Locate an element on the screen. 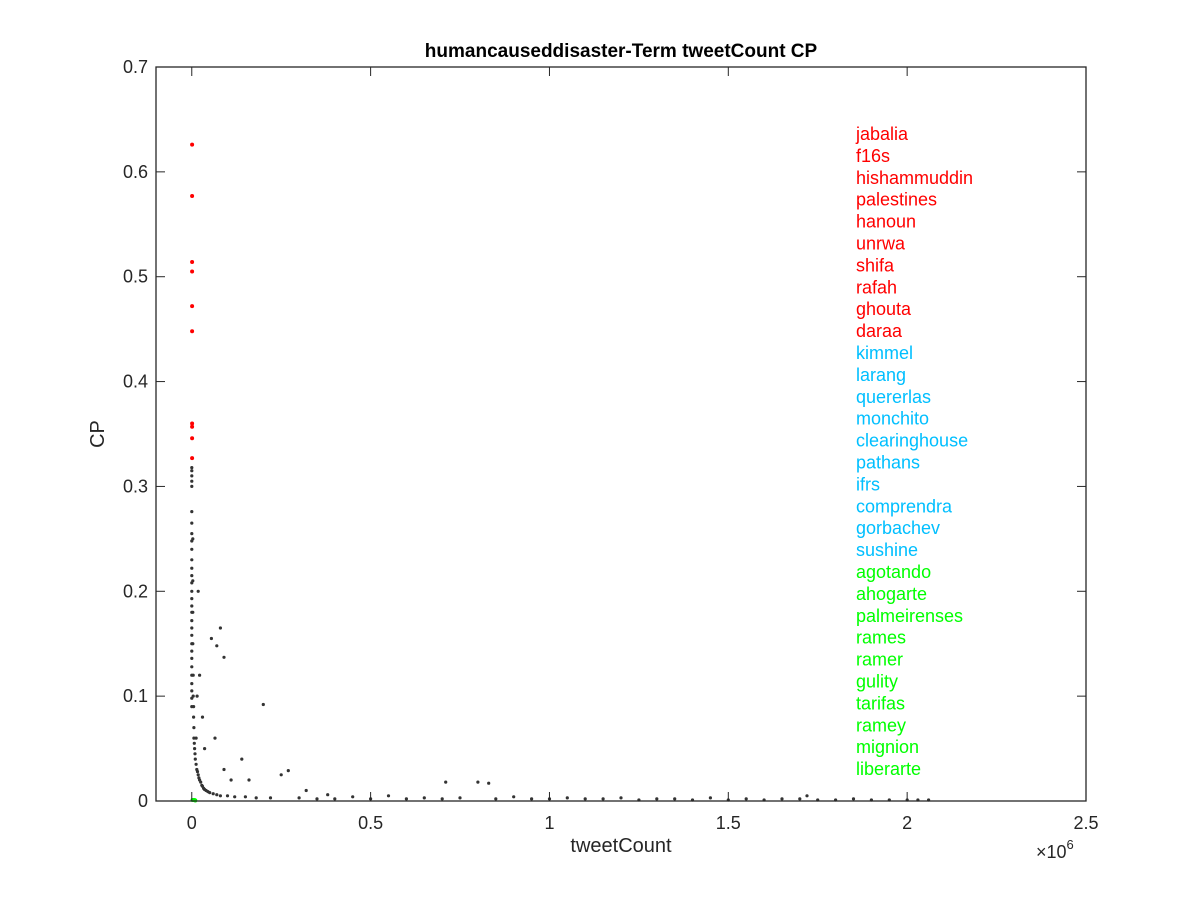 The height and width of the screenshot is (900, 1200). term-label-bottom: ahogarte is located at coordinates (891, 594).